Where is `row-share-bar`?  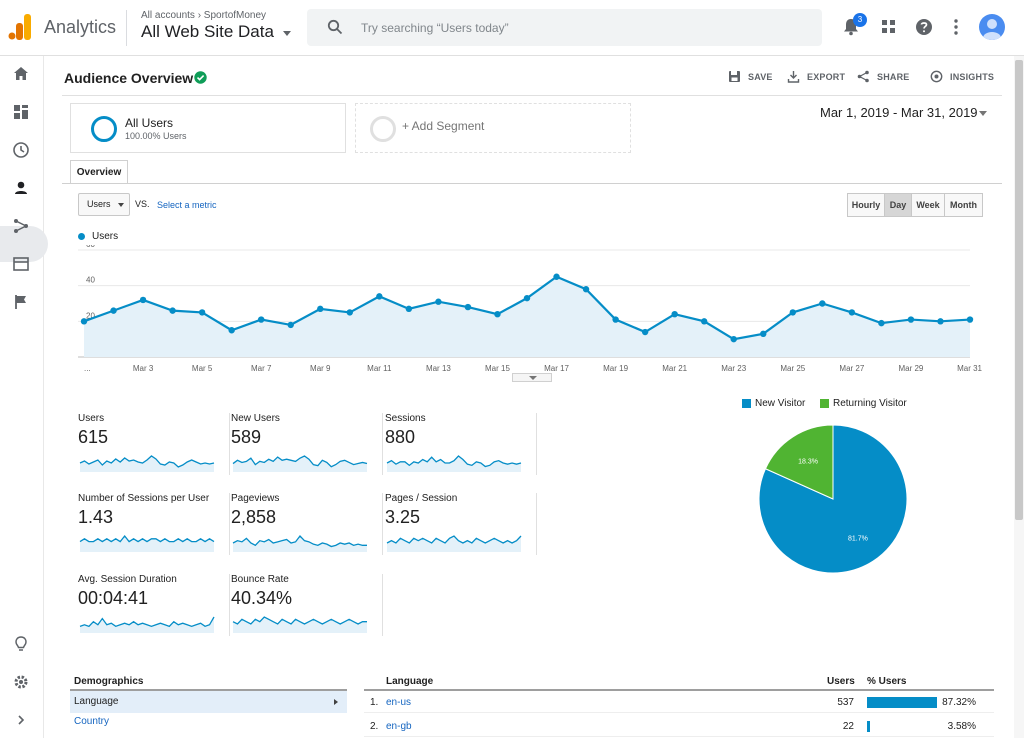
row-share-bar is located at coordinates (868, 726).